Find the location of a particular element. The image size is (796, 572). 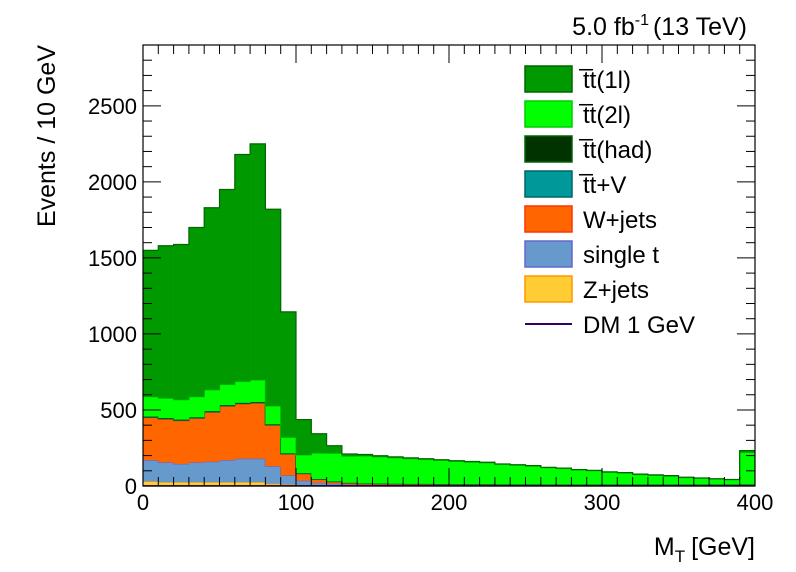

x-tick-label-400: 400 is located at coordinates (755, 502).